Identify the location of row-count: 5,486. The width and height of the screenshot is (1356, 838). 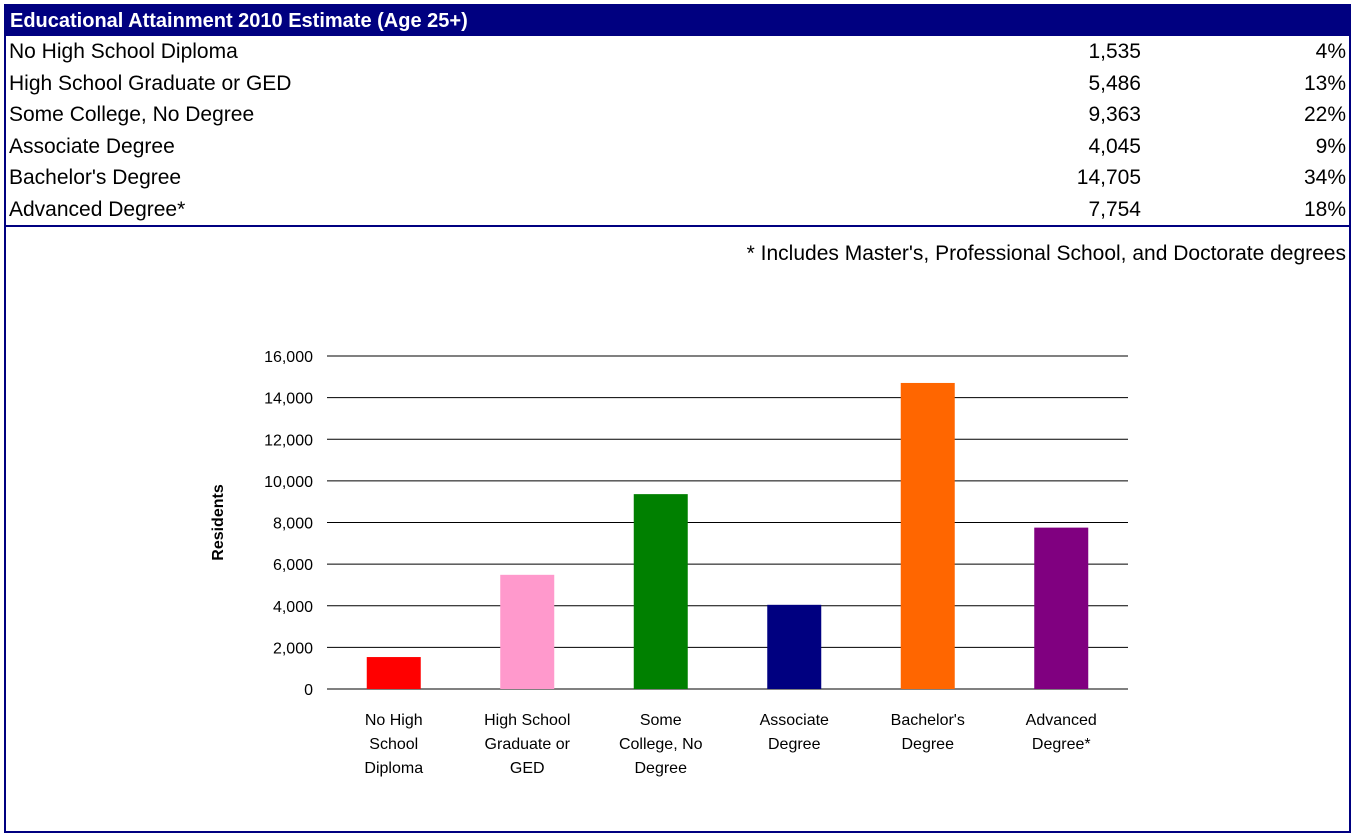
(1114, 83).